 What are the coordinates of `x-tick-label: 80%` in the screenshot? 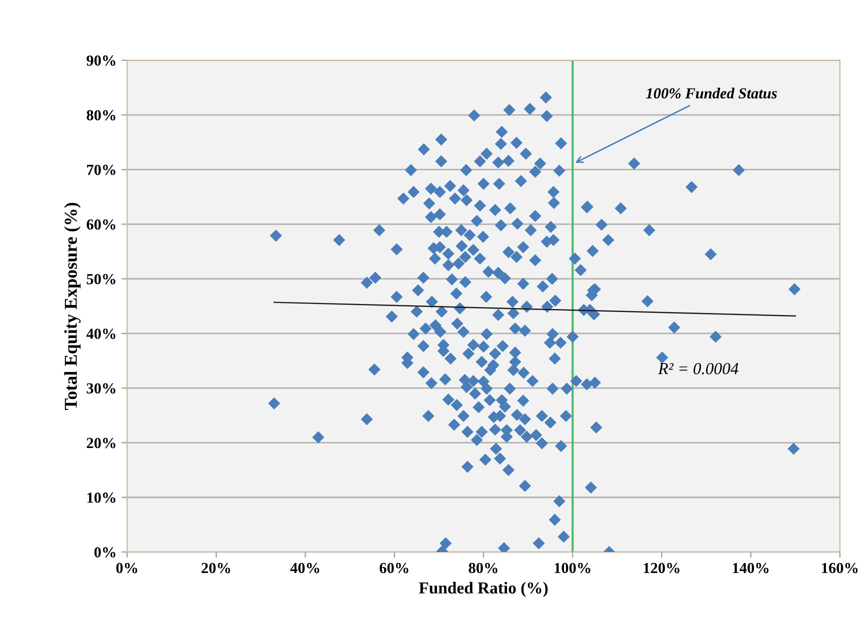 It's located at (483, 568).